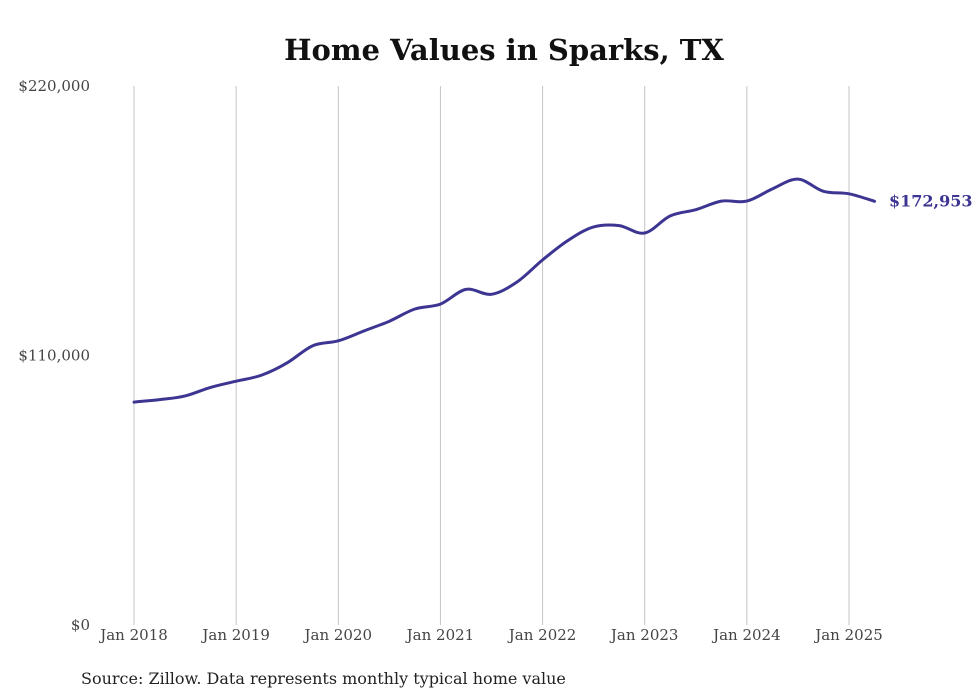 The image size is (980, 699). I want to click on y-tick-label: $220,000, so click(54, 86).